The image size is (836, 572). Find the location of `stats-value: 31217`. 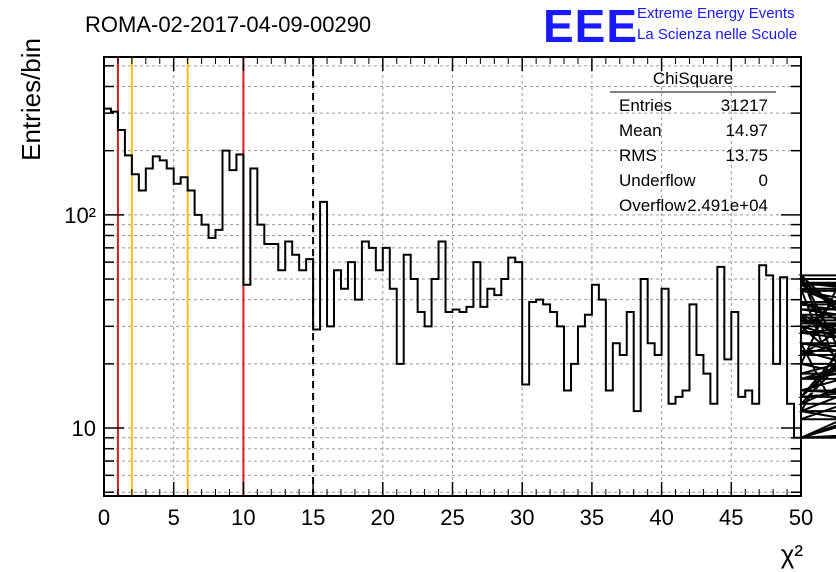

stats-value: 31217 is located at coordinates (744, 105).